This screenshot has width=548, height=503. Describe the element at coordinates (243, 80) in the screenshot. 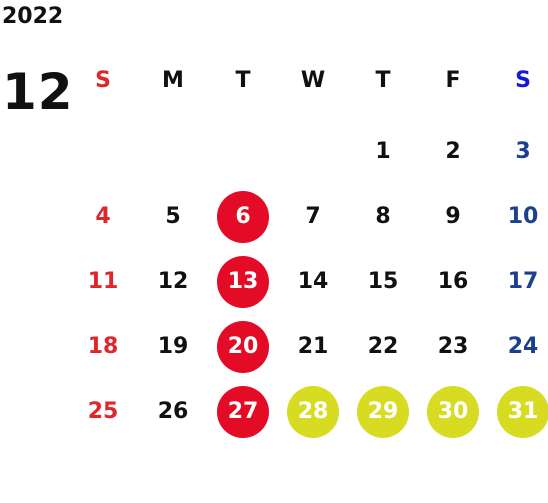

I see `weekday-tuesday: T` at that location.